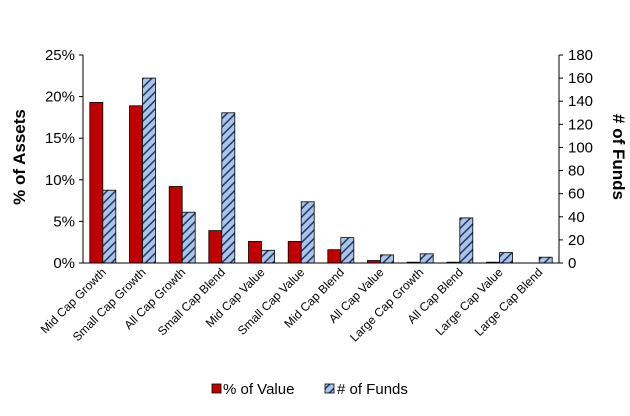 This screenshot has height=416, width=630. Describe the element at coordinates (509, 302) in the screenshot. I see `x-tick-label-11: Large Cap Blend` at that location.